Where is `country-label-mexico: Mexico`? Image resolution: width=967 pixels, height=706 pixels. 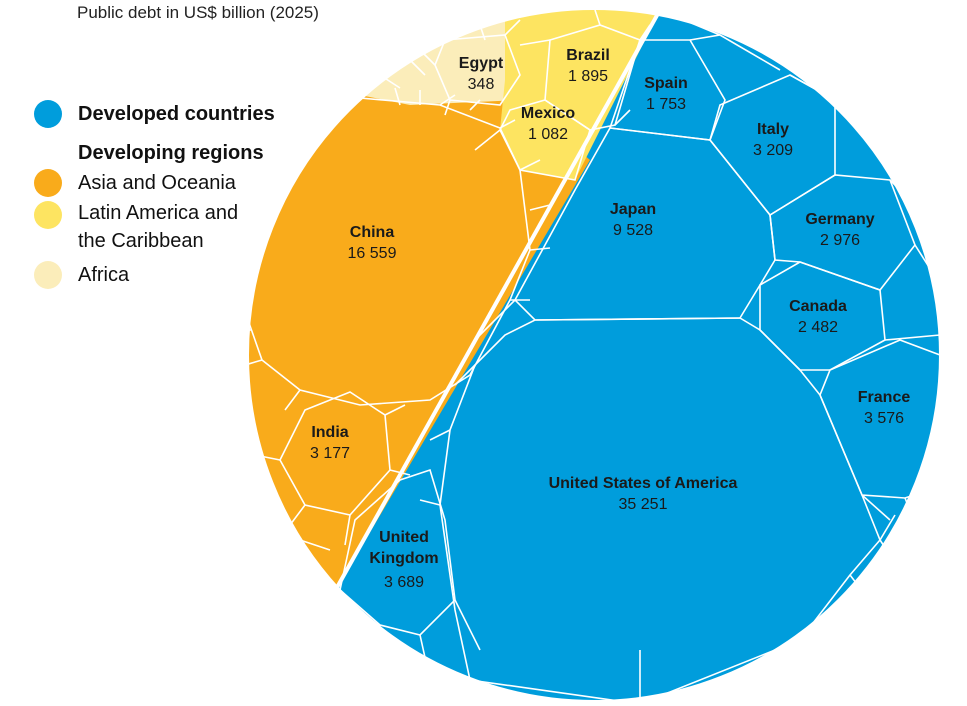
country-label-mexico: Mexico is located at coordinates (548, 113).